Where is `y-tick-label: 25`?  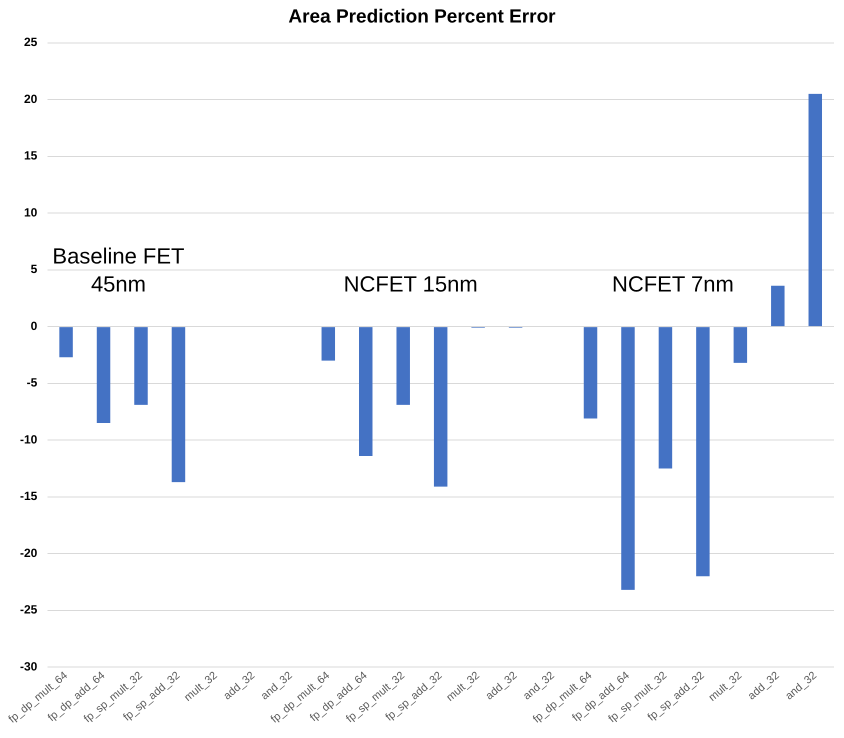
y-tick-label: 25 is located at coordinates (31, 42).